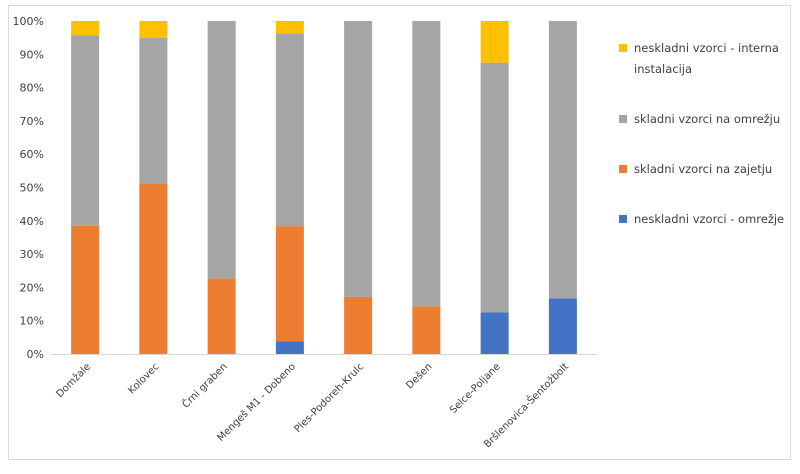  Describe the element at coordinates (329, 398) in the screenshot. I see `x-category-label: Ples-Podoreh-Krulc` at that location.